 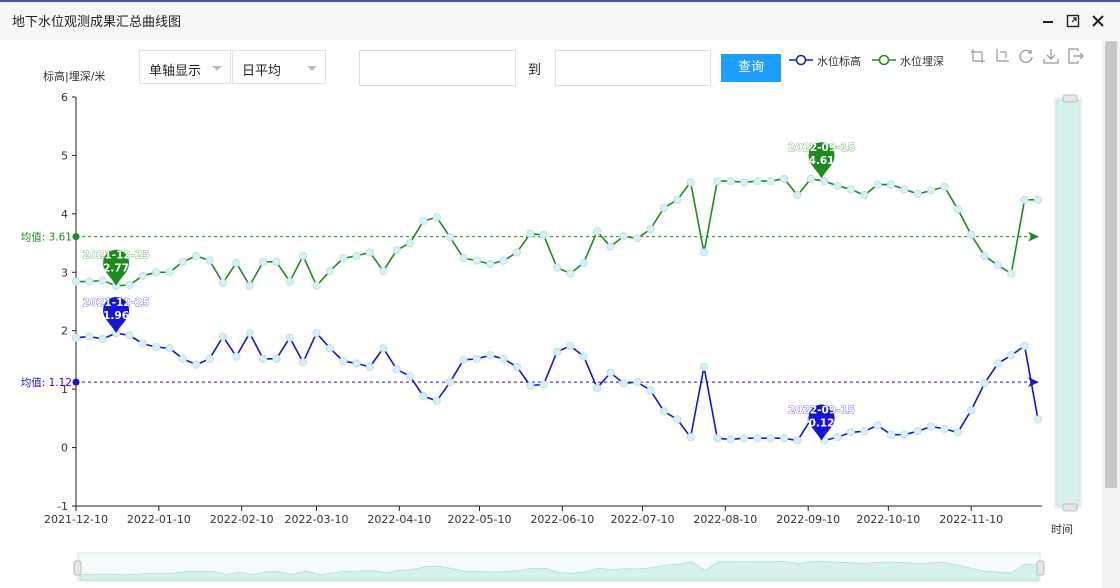 What do you see at coordinates (888, 519) in the screenshot?
I see `x-tick-label: 2022-10-10` at bounding box center [888, 519].